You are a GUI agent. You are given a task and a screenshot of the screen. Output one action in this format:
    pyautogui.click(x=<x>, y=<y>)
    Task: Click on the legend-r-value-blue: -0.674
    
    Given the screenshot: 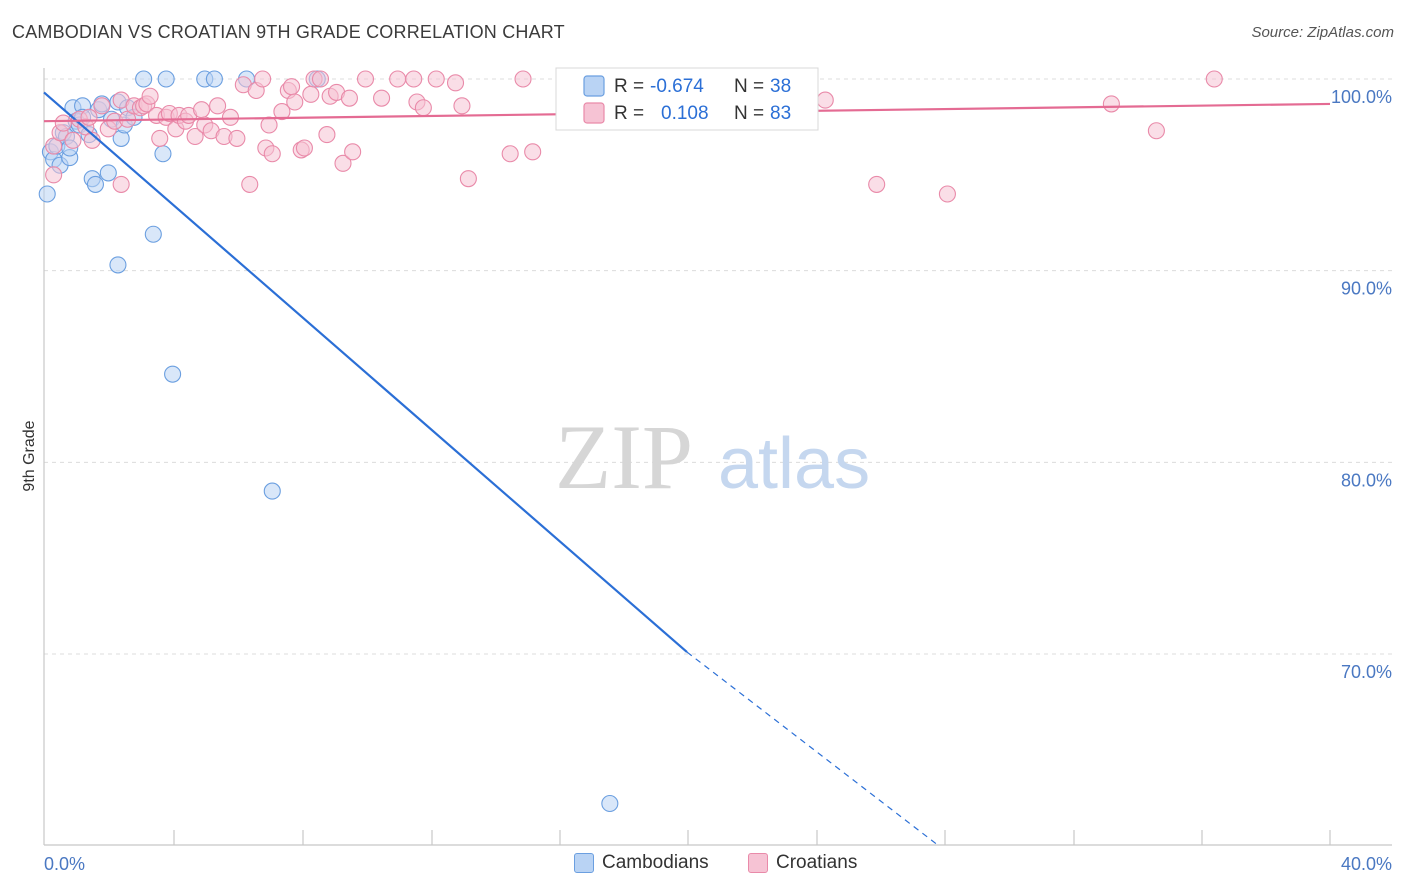 What is the action you would take?
    pyautogui.click(x=677, y=86)
    